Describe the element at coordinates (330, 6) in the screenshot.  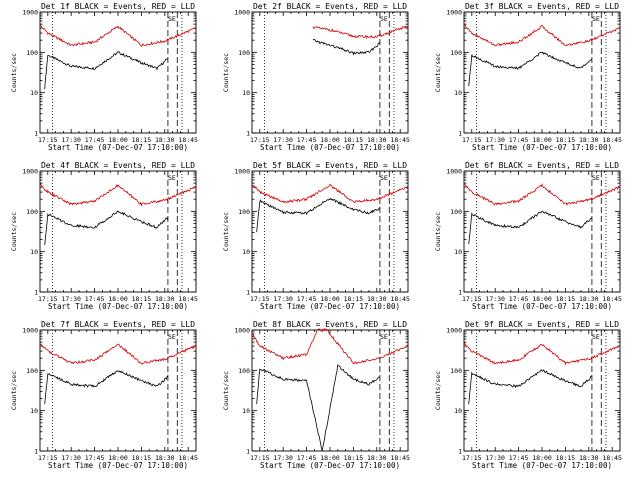
I see `panel-title: Det 2f BLACK = Events, RED = LLD` at that location.